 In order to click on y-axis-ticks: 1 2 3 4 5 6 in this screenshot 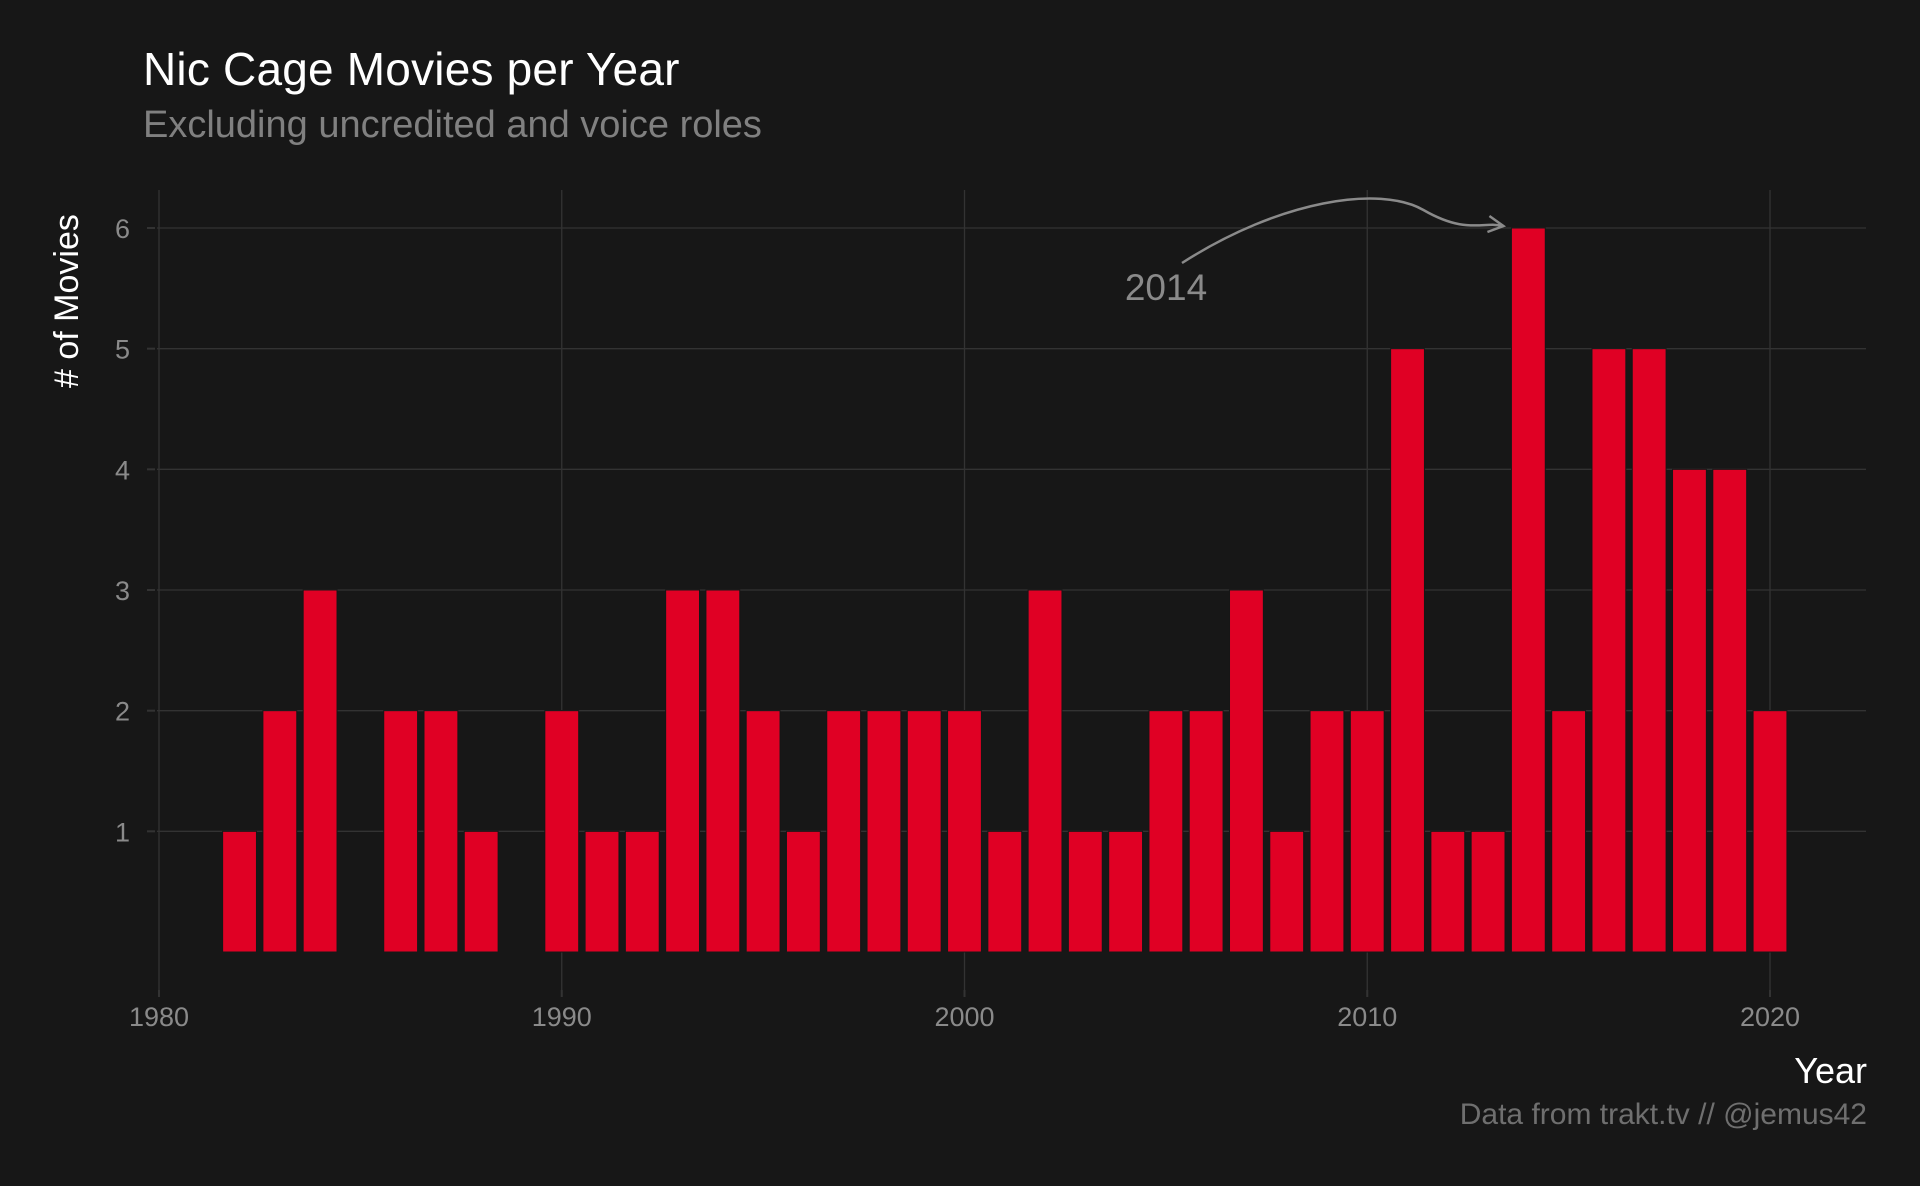, I will do `click(135, 530)`.